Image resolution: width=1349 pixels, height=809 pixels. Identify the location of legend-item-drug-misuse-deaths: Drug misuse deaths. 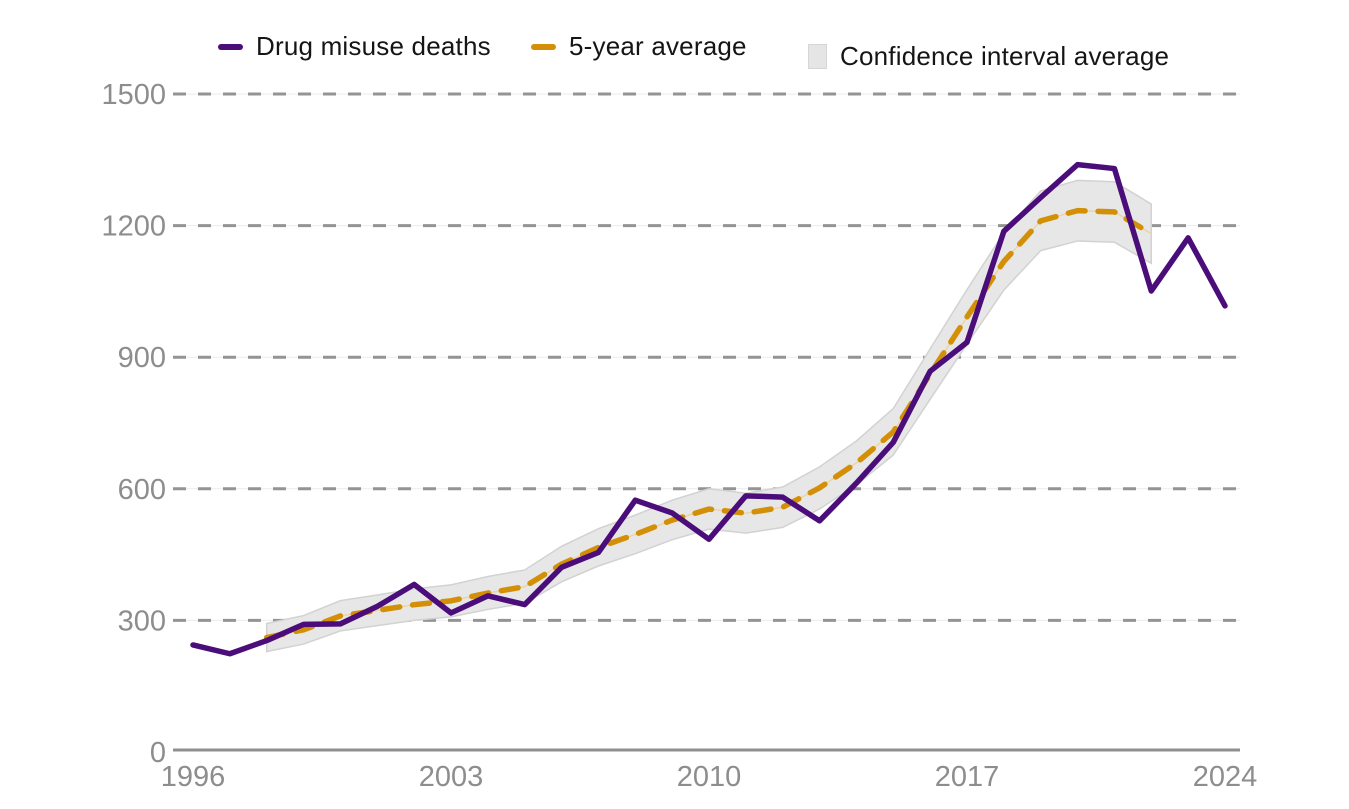
(354, 46).